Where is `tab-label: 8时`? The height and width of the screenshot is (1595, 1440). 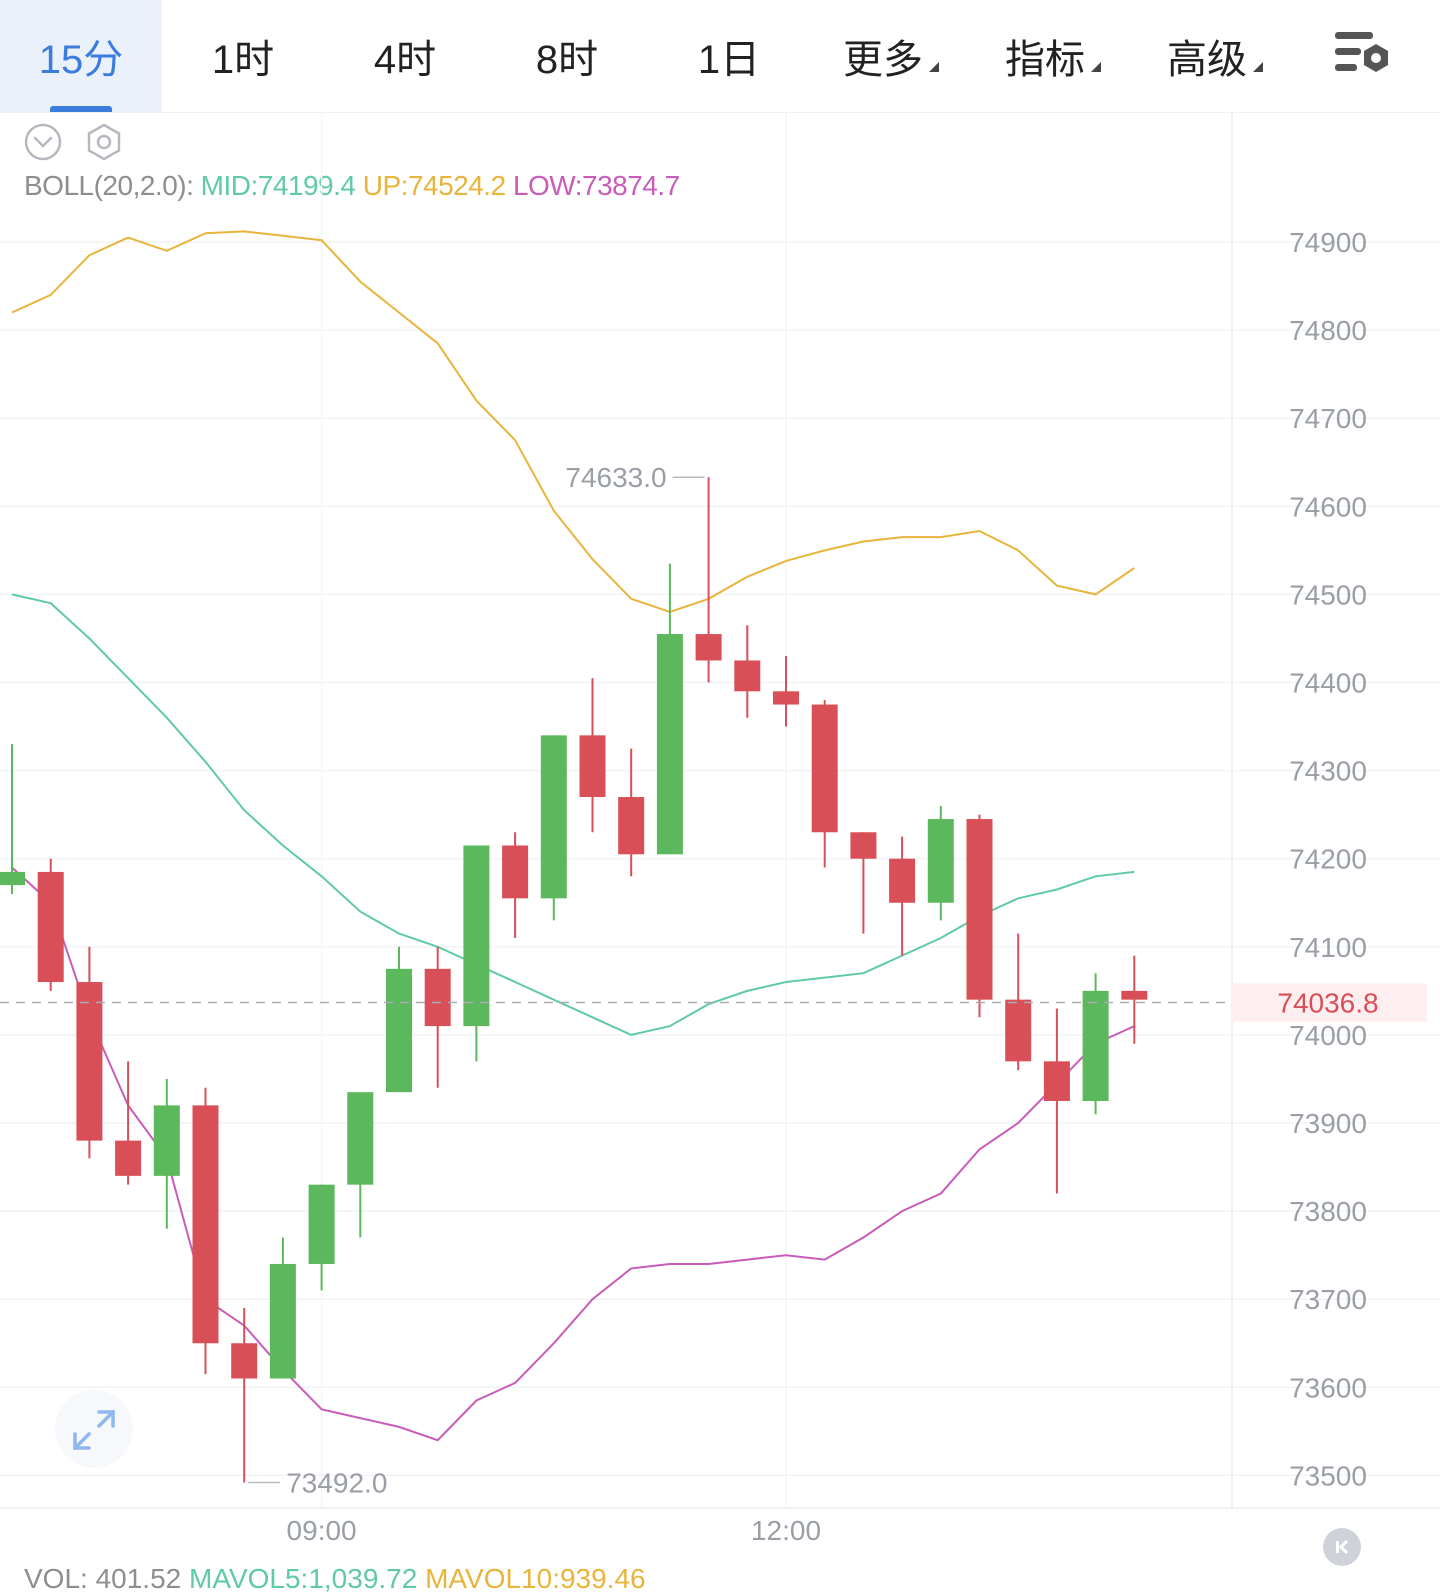 tab-label: 8时 is located at coordinates (567, 60).